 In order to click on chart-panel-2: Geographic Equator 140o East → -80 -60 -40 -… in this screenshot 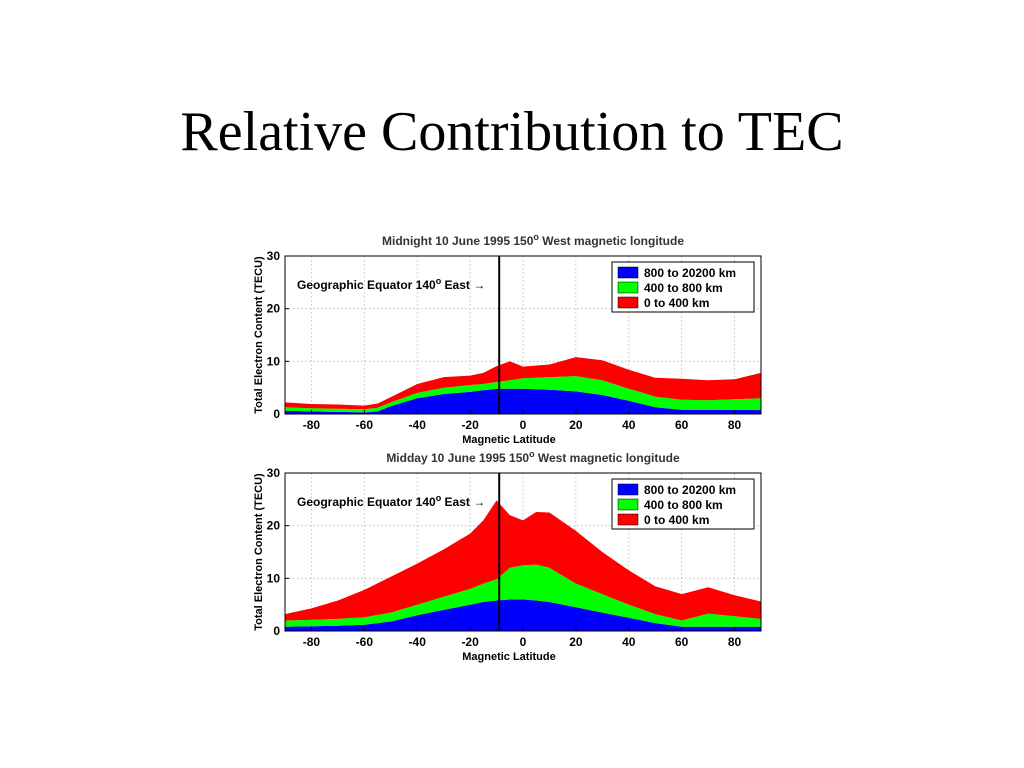, I will do `click(507, 556)`.